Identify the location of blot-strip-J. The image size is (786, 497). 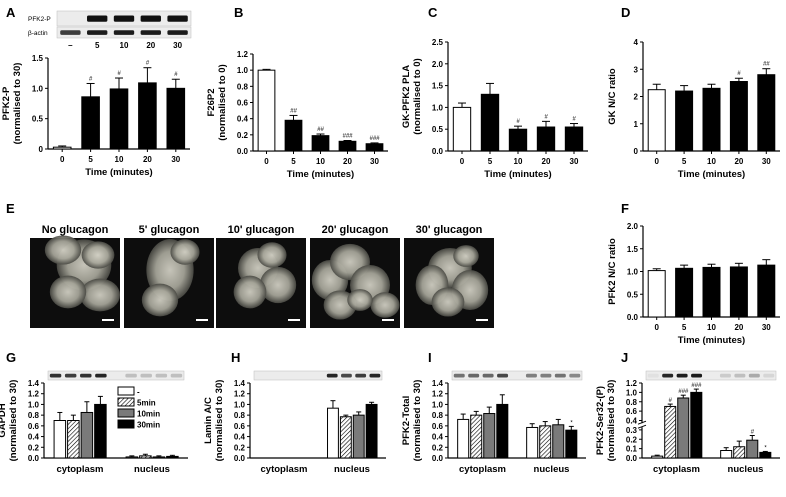
(711, 375).